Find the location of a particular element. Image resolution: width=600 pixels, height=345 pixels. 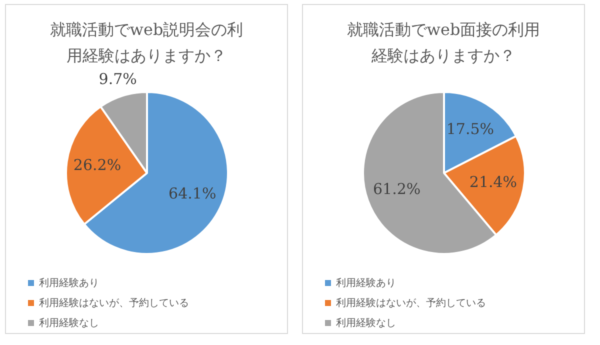

data-label: 26.2% is located at coordinates (96, 165).